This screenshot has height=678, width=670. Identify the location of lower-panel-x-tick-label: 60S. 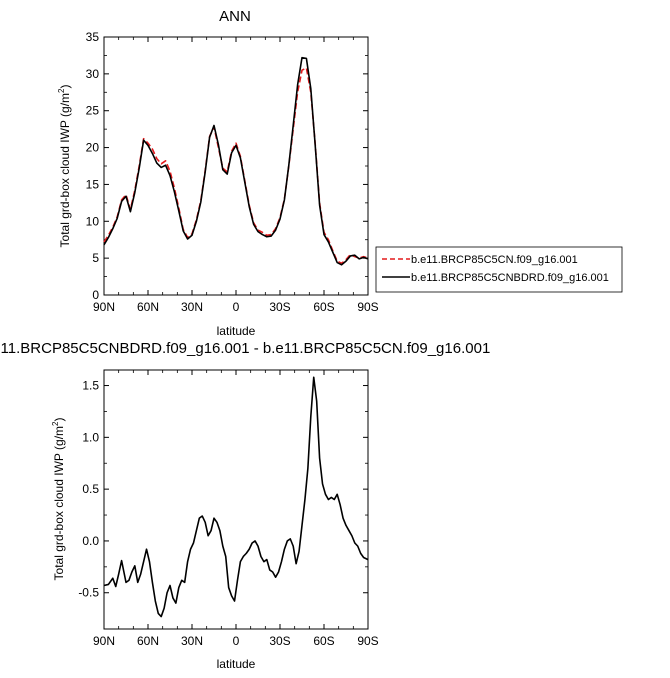
(323, 641).